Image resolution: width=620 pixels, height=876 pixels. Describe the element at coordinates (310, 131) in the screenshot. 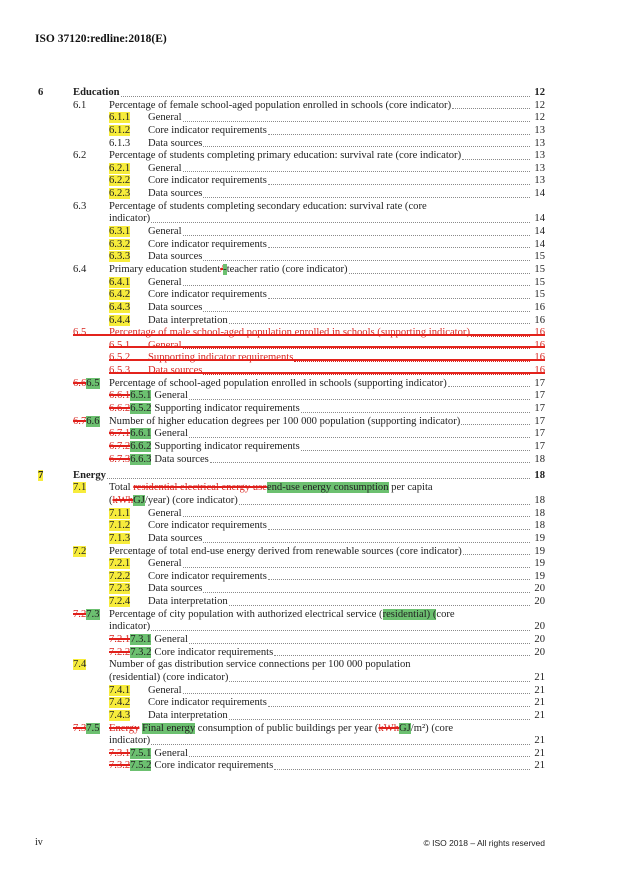

I see `toc-entry: 6.1.2 Core indicator requirements 13` at that location.